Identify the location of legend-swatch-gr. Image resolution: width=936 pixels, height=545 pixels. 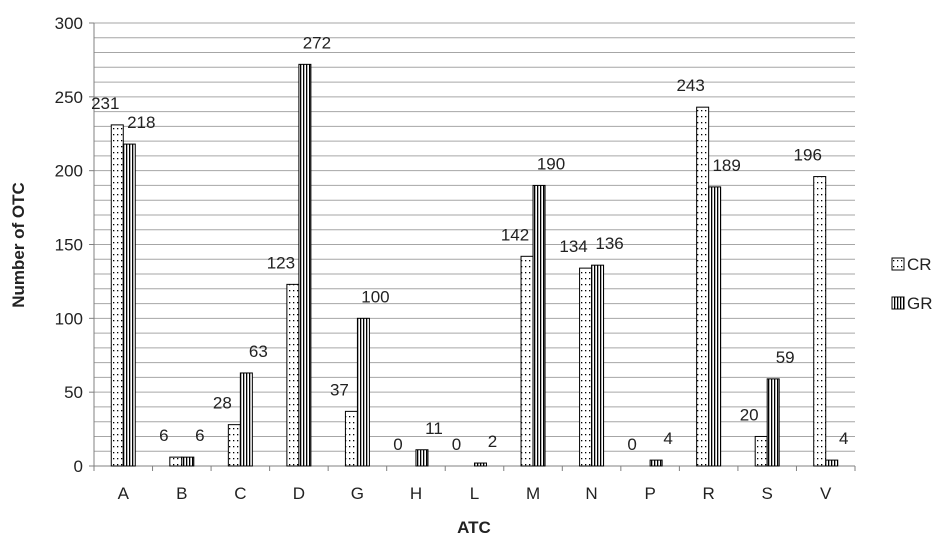
(898, 303).